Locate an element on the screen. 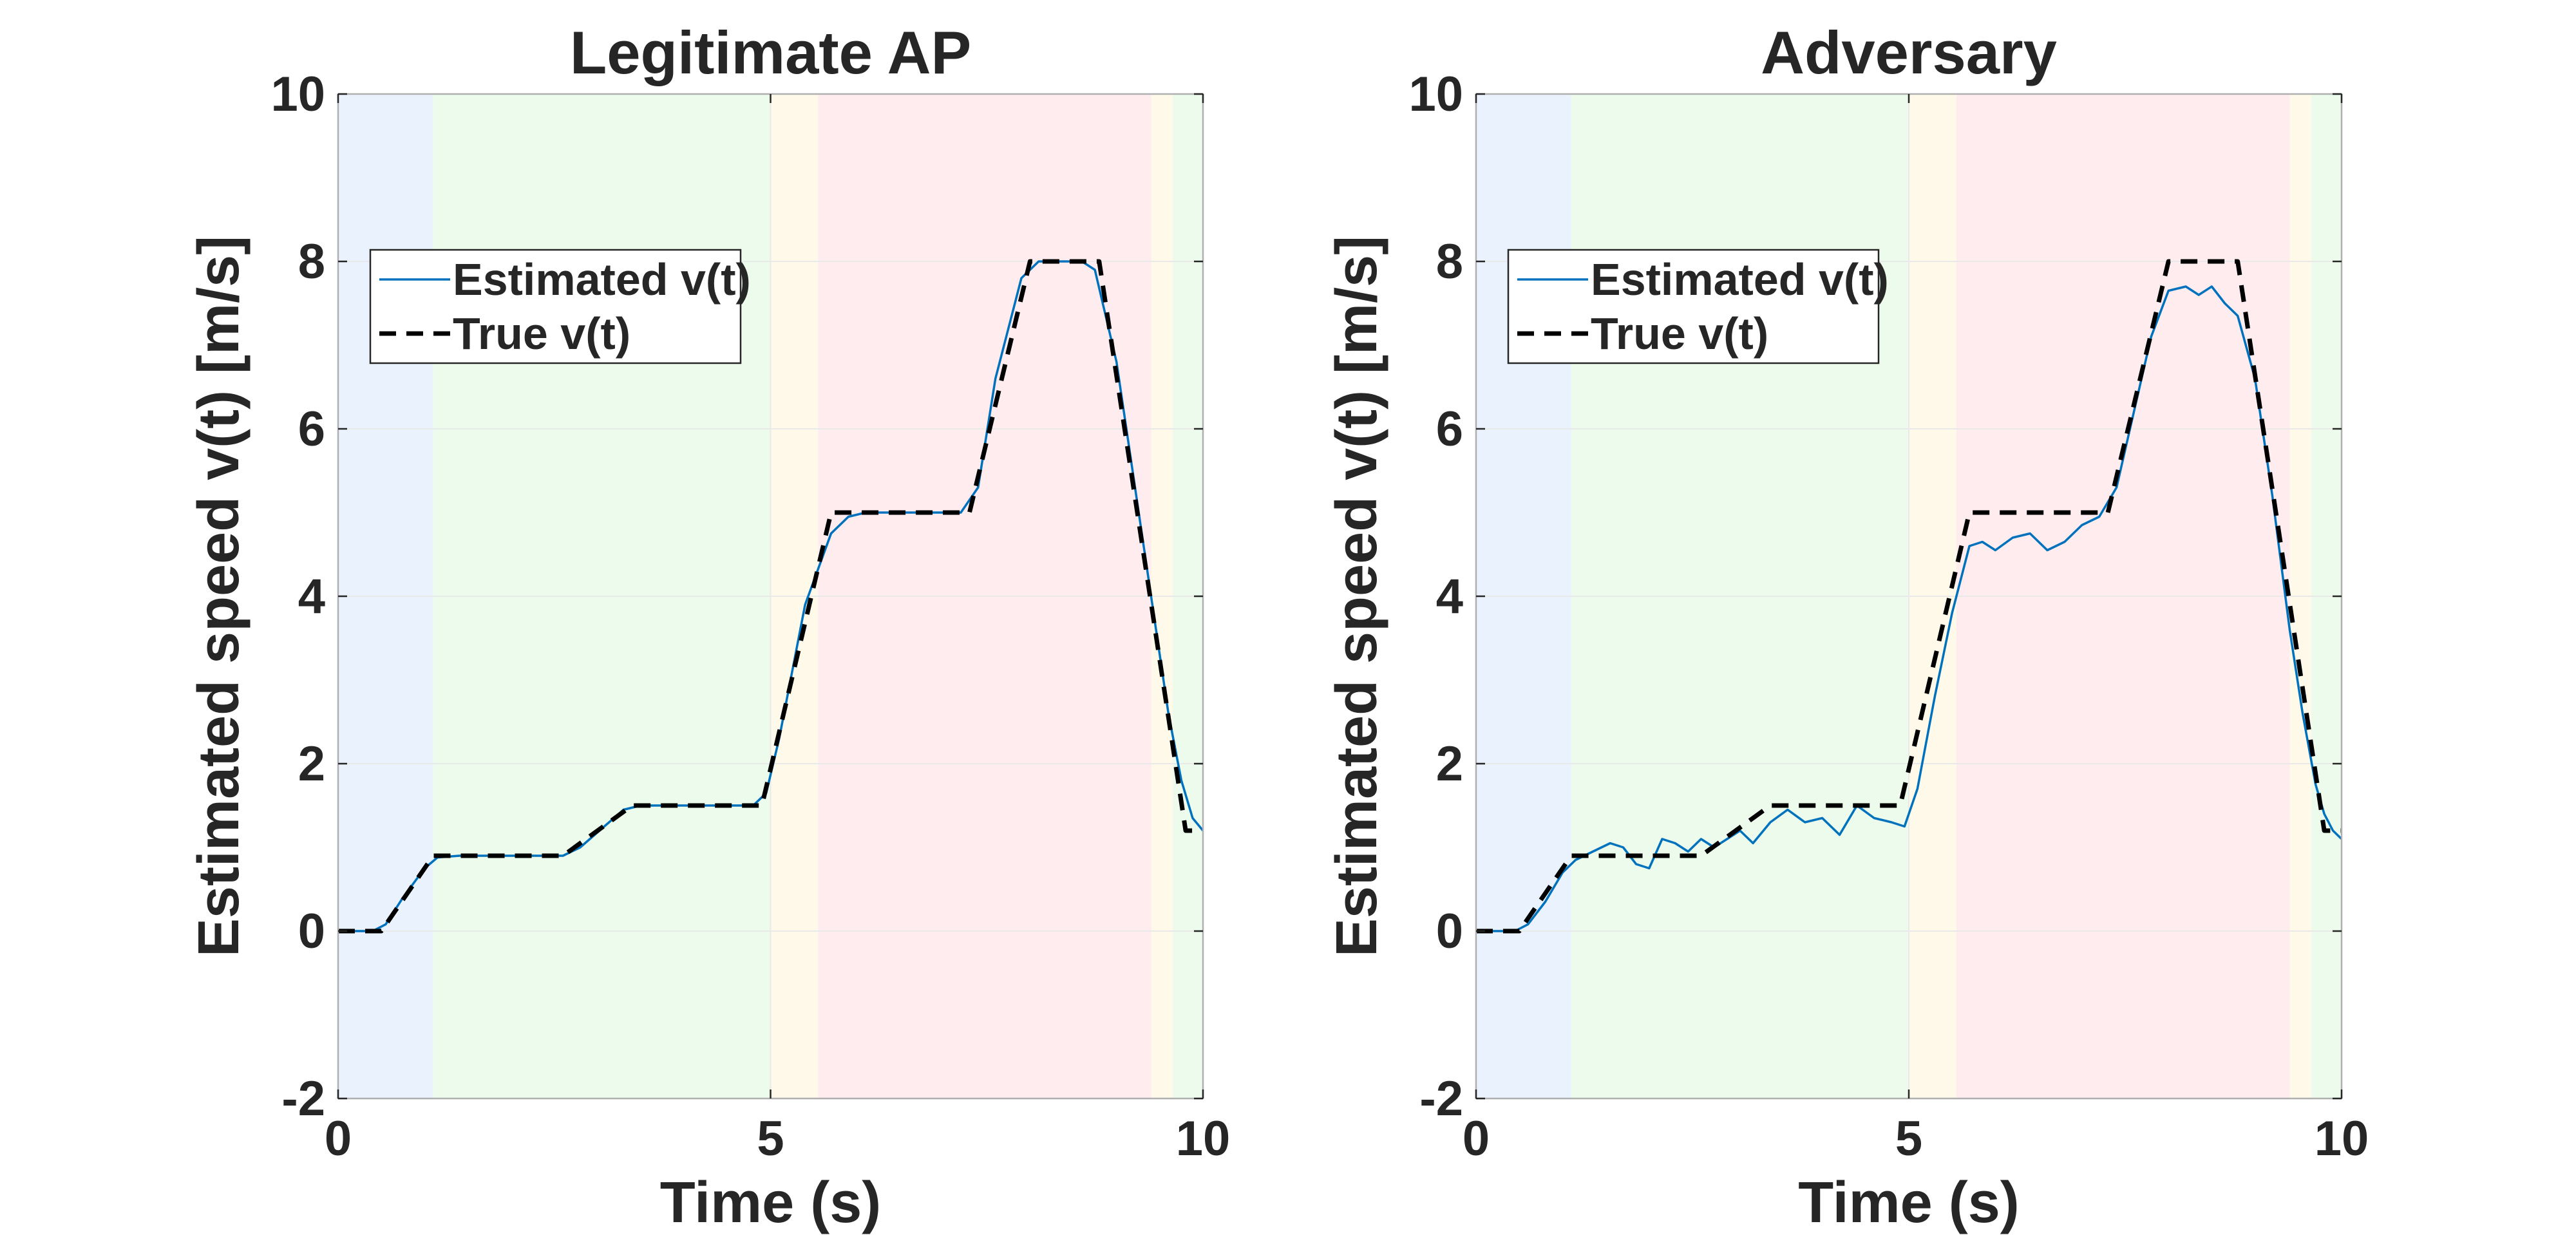 Image resolution: width=2576 pixels, height=1235 pixels. chart-title: Legitimate AP is located at coordinates (771, 52).